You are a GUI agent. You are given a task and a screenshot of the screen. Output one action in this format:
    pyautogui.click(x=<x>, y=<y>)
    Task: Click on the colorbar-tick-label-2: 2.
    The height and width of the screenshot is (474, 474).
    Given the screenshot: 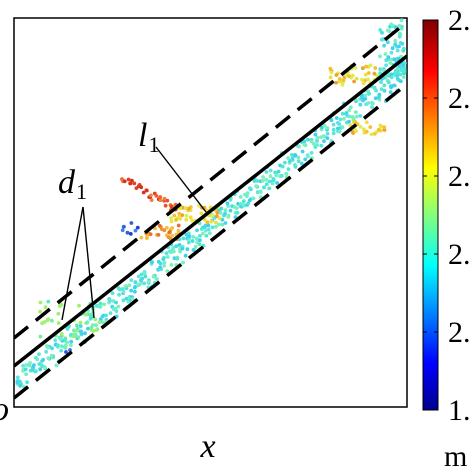 What is the action you would take?
    pyautogui.click(x=459, y=98)
    